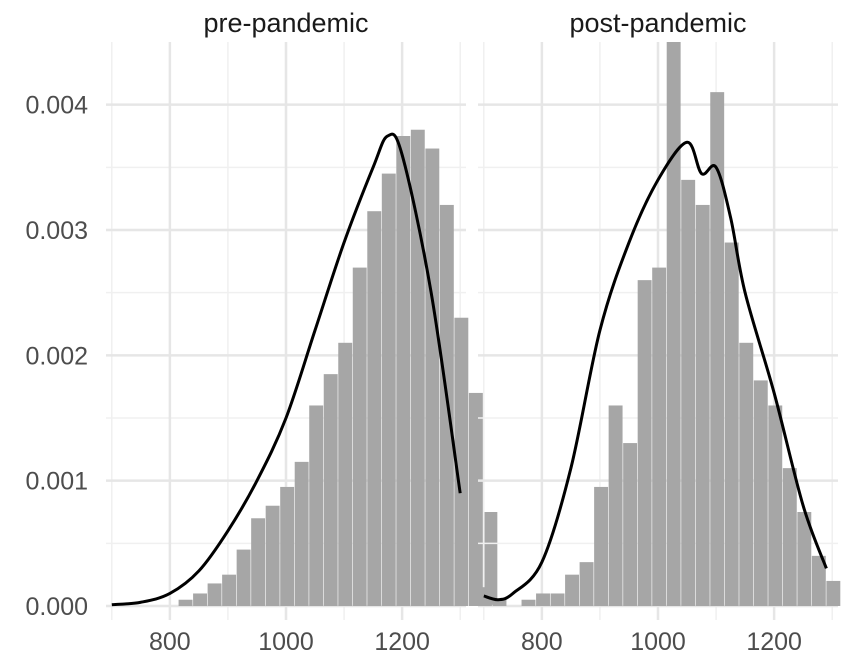 This screenshot has height=665, width=846. I want to click on y-tick-label: 0.003, so click(56, 231).